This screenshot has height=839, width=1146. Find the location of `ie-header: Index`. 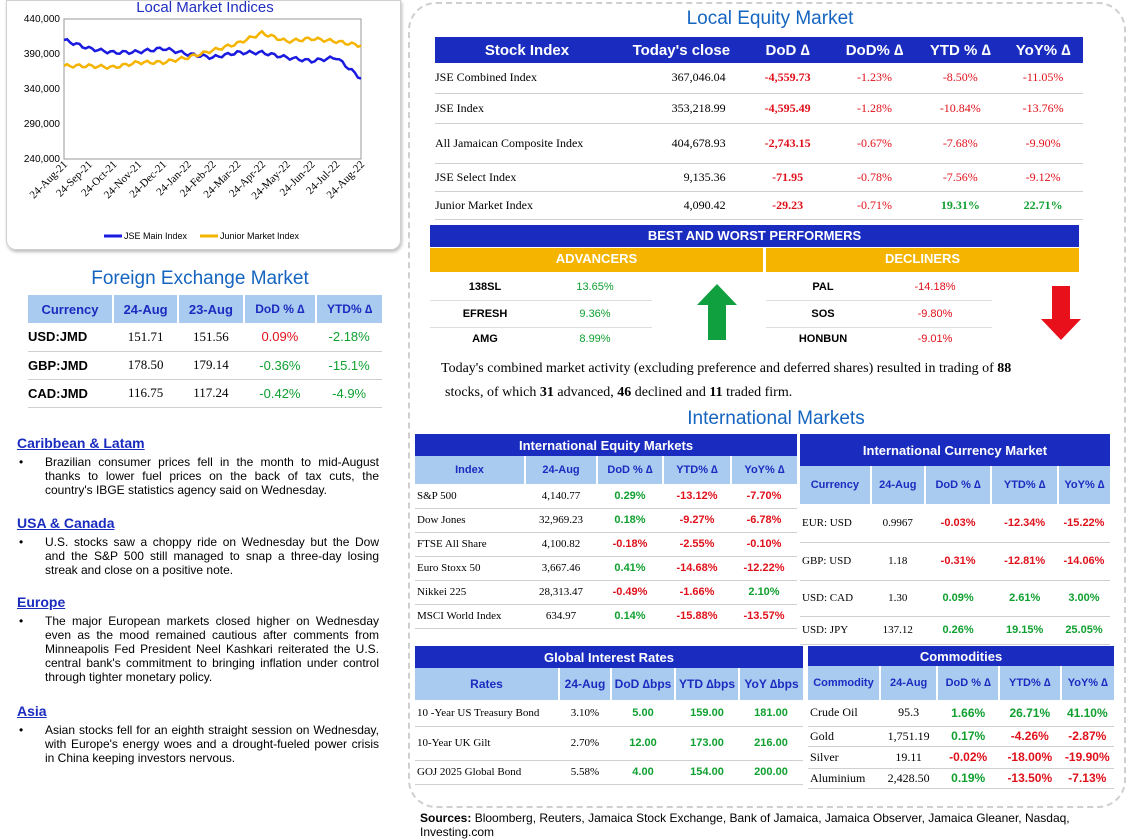

ie-header: Index is located at coordinates (470, 470).